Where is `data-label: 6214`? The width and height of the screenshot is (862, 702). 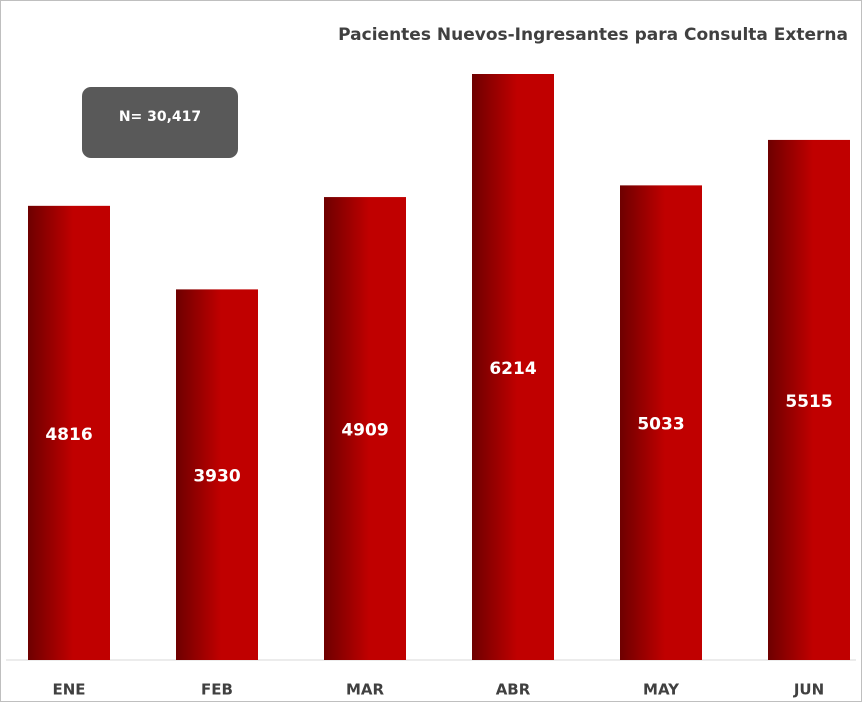 data-label: 6214 is located at coordinates (512, 369).